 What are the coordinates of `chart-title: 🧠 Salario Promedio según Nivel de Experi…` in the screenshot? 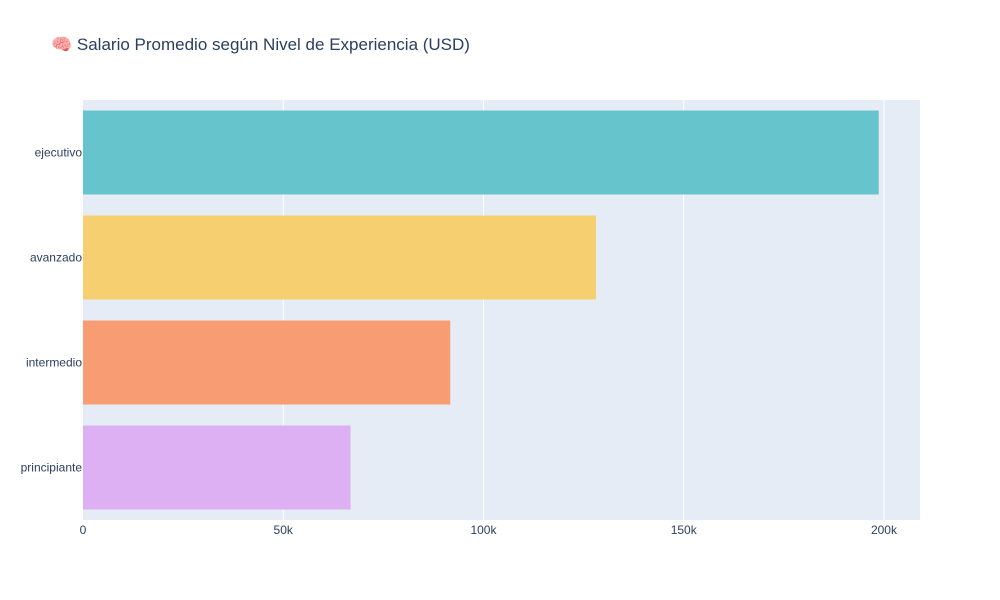 It's located at (260, 44).